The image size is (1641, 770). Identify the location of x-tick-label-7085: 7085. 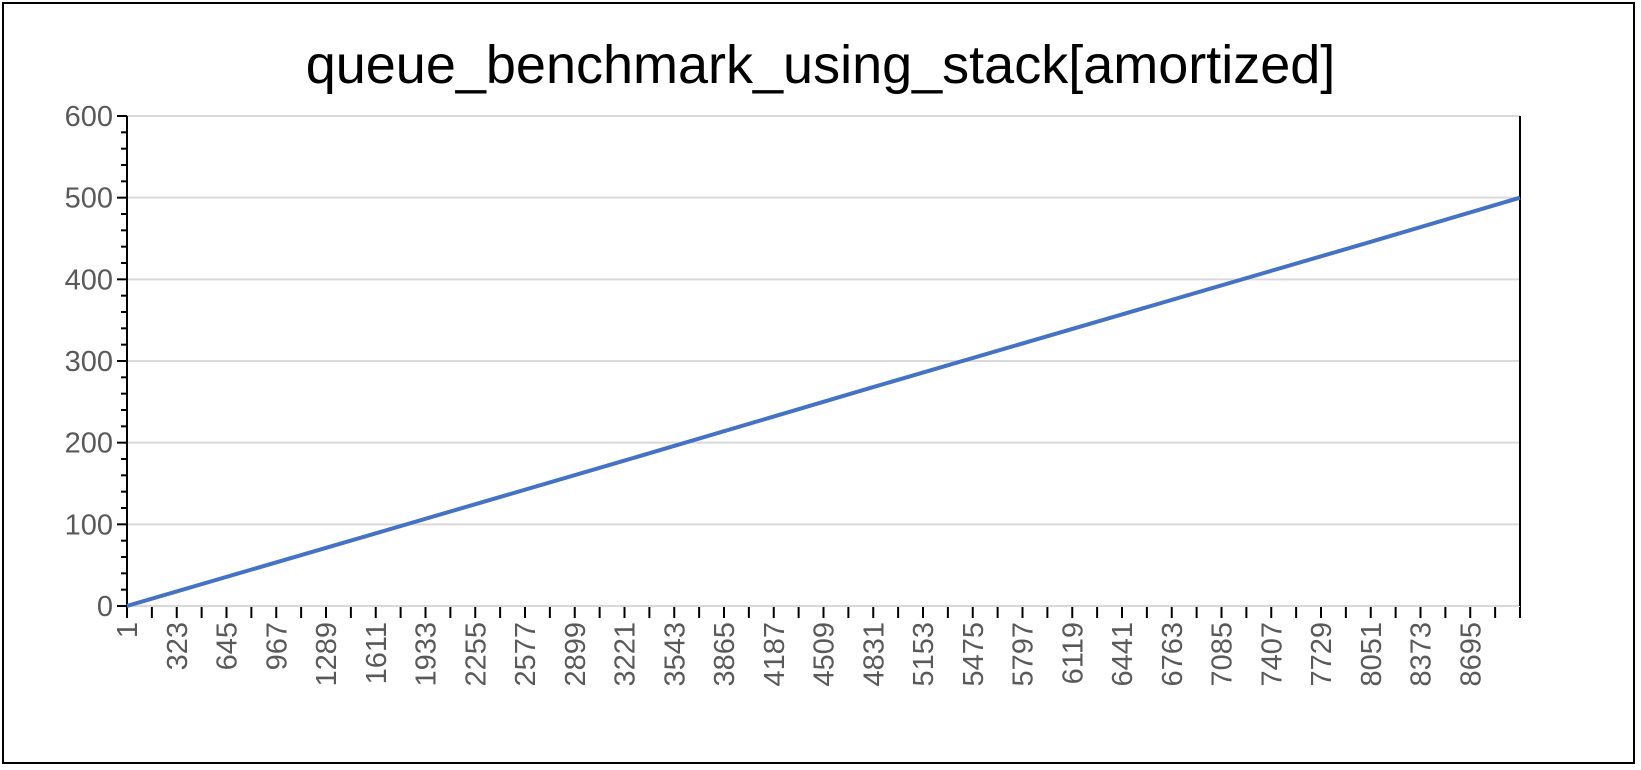
(1223, 654).